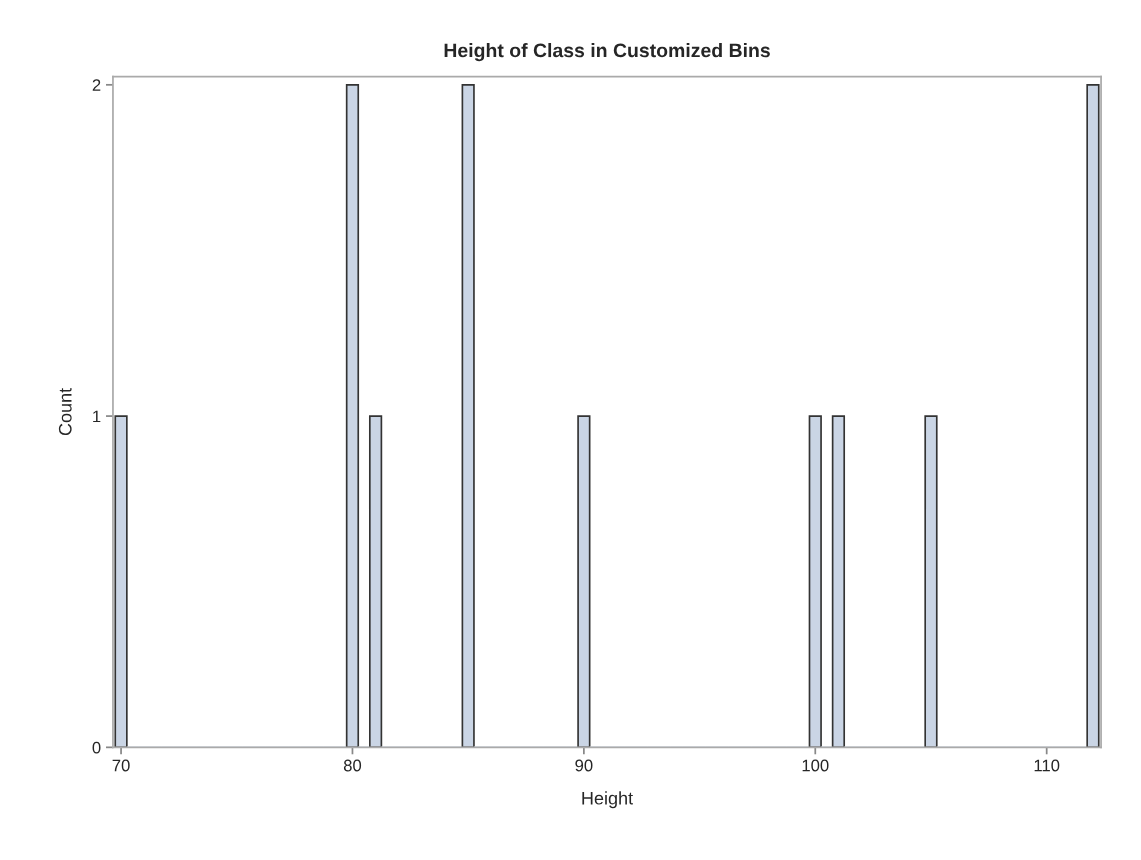  What do you see at coordinates (607, 800) in the screenshot?
I see `x-axis-title: Height` at bounding box center [607, 800].